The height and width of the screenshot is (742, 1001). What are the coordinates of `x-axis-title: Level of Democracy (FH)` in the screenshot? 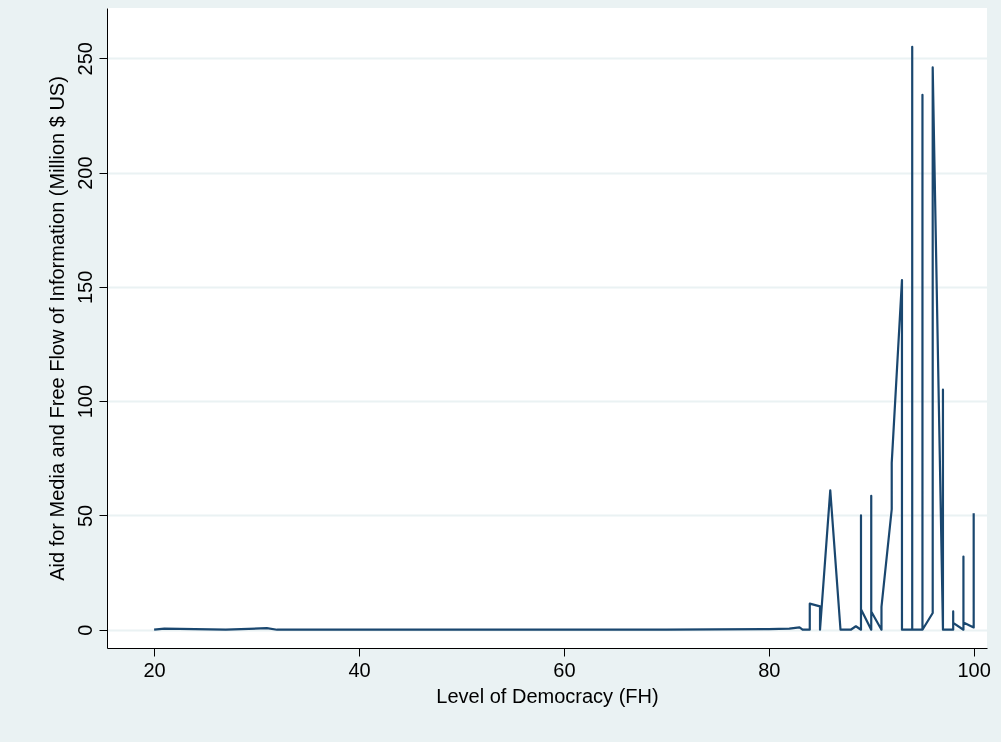 It's located at (547, 695).